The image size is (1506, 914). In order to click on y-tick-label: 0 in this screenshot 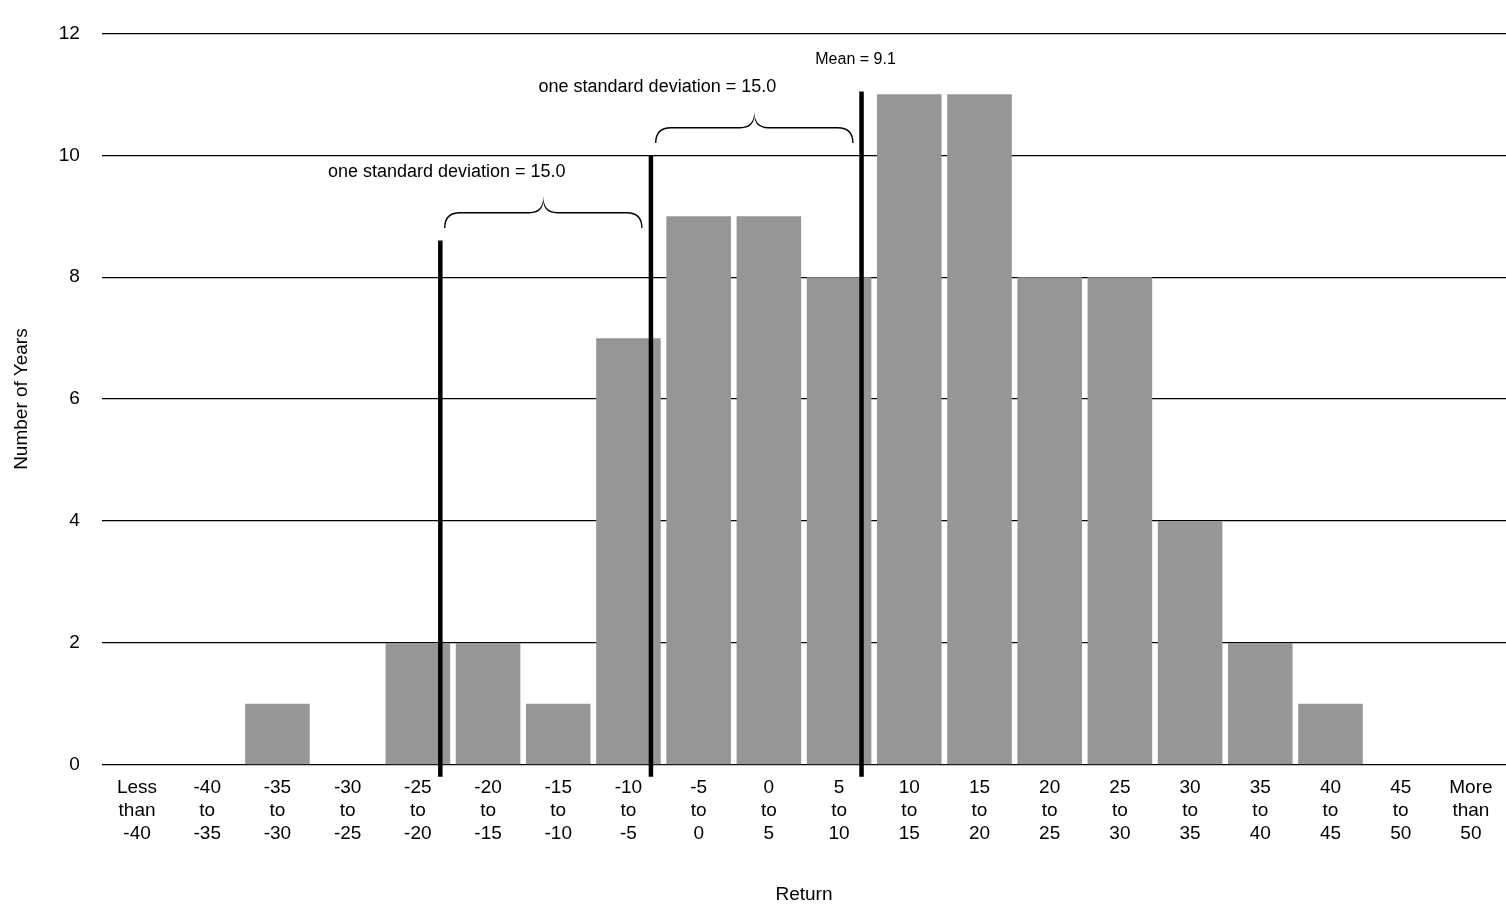, I will do `click(74, 764)`.